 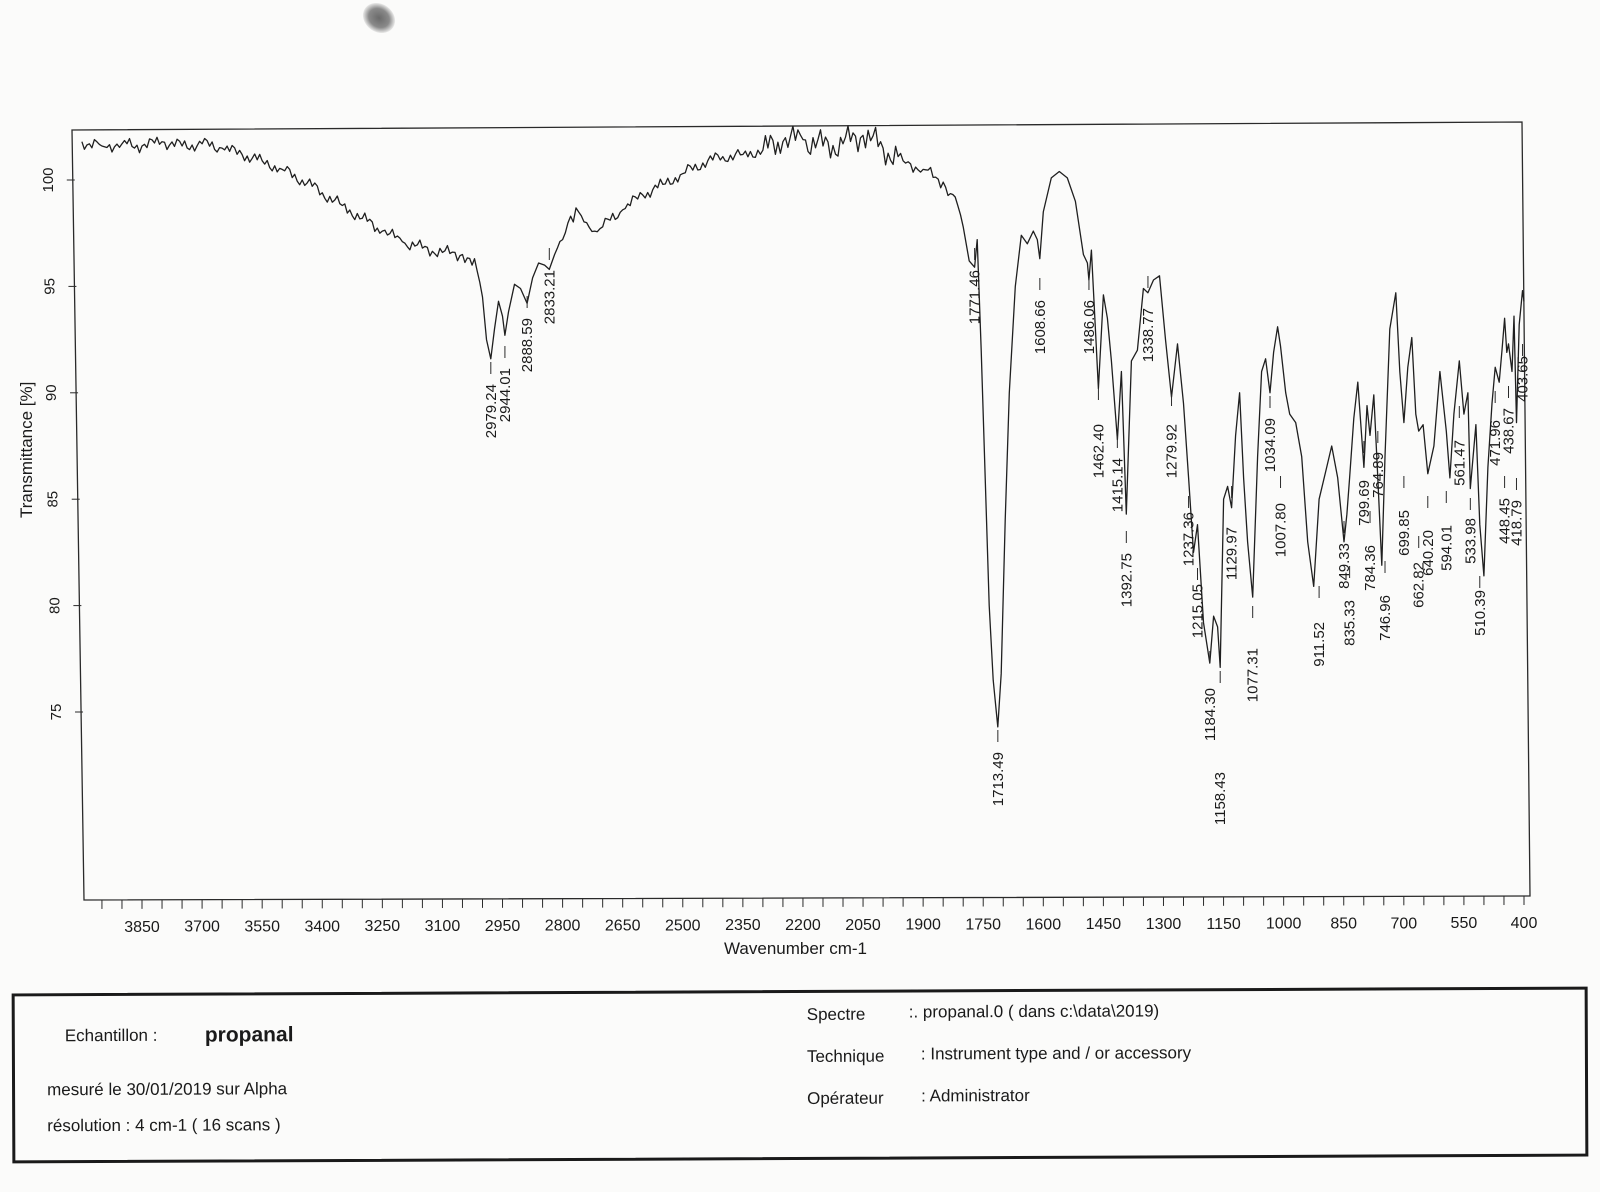 I want to click on x-tick-label: 1150, so click(x=1223, y=924).